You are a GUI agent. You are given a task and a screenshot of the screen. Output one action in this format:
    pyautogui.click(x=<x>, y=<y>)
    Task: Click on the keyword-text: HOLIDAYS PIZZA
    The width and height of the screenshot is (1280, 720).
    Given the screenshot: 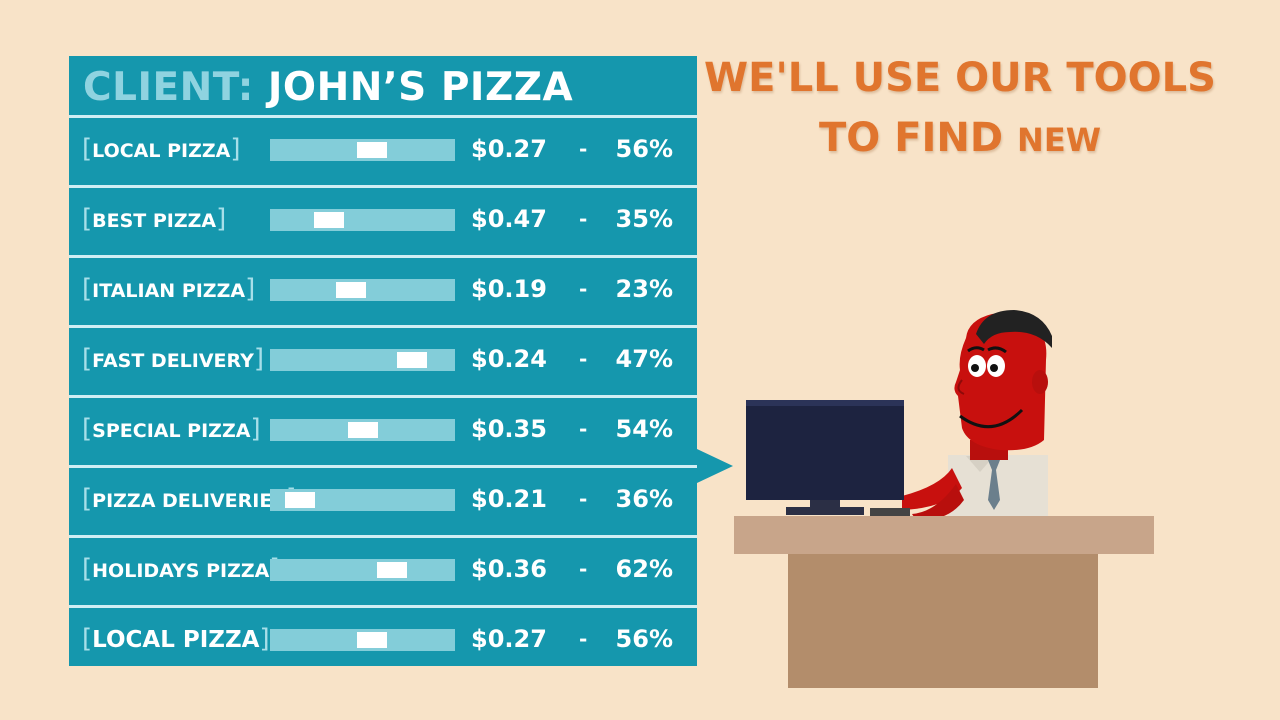 What is the action you would take?
    pyautogui.click(x=181, y=571)
    